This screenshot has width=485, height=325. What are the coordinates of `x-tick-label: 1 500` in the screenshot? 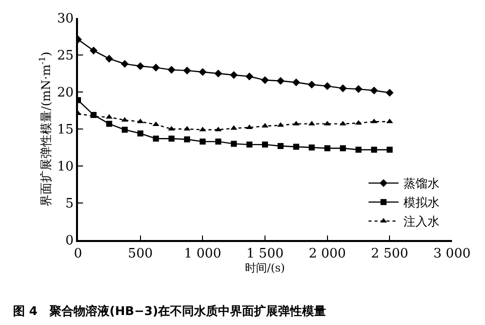 It's located at (265, 254).